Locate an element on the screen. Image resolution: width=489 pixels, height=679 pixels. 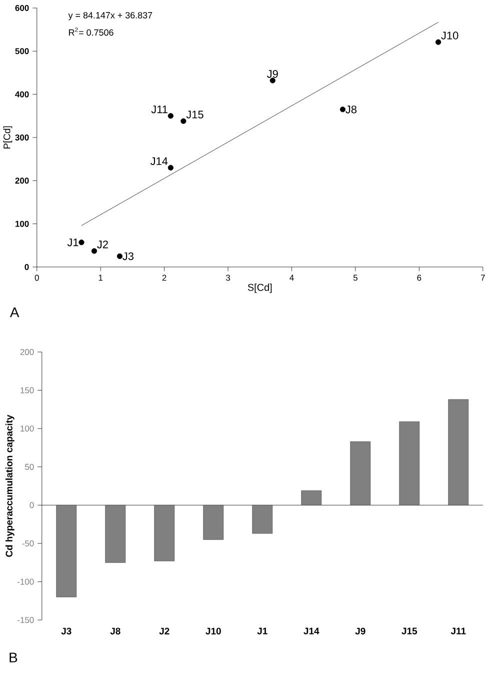
x-tick-label: 0 is located at coordinates (37, 277).